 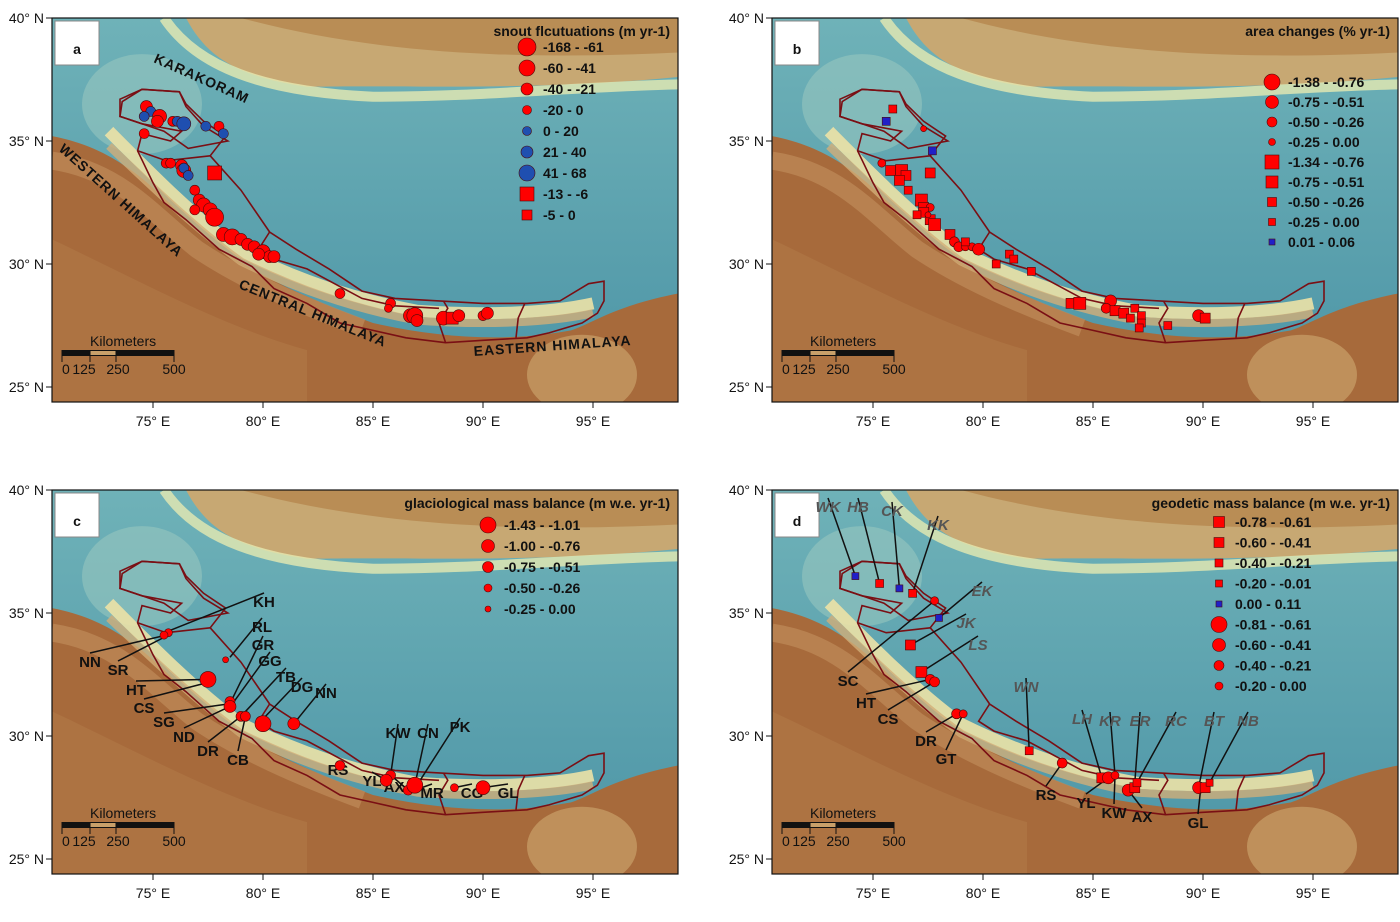 I want to click on glacier-label: WN, so click(x=1027, y=687).